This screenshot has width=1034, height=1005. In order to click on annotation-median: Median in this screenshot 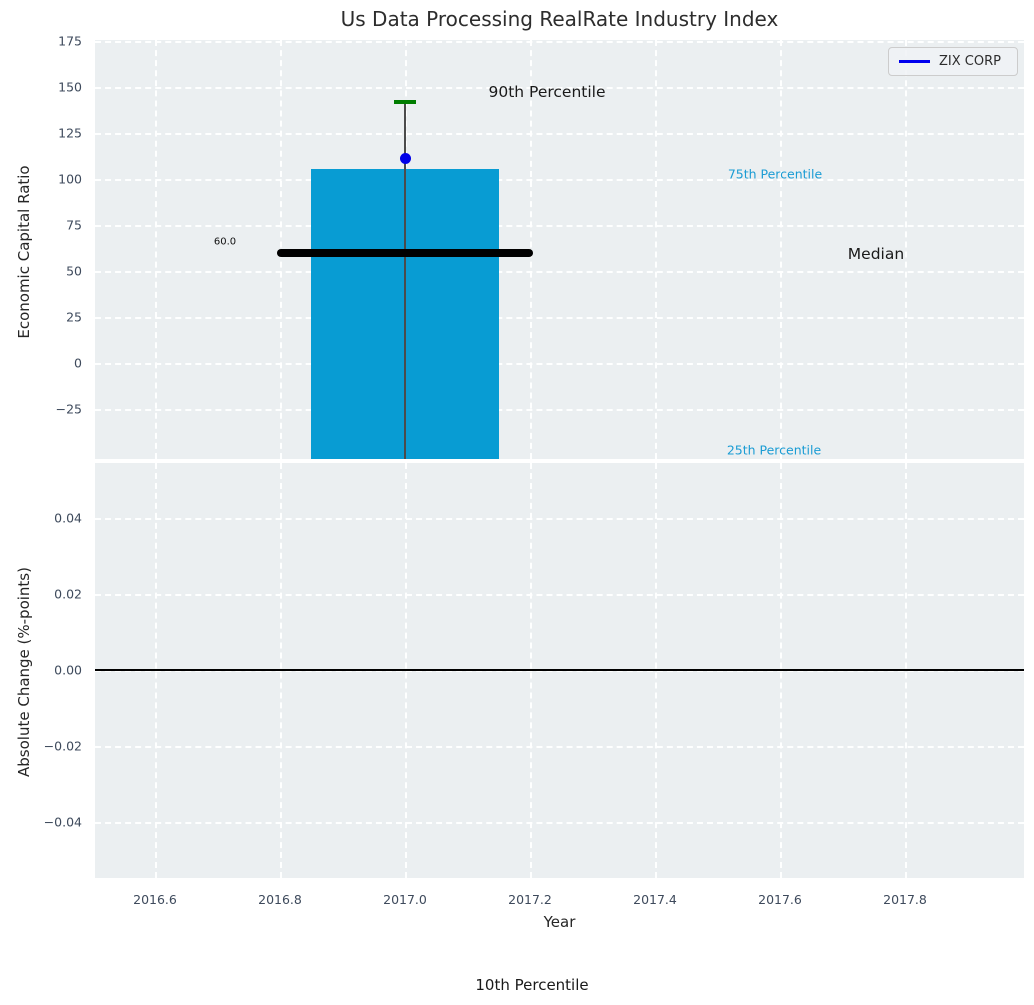, I will do `click(876, 254)`.